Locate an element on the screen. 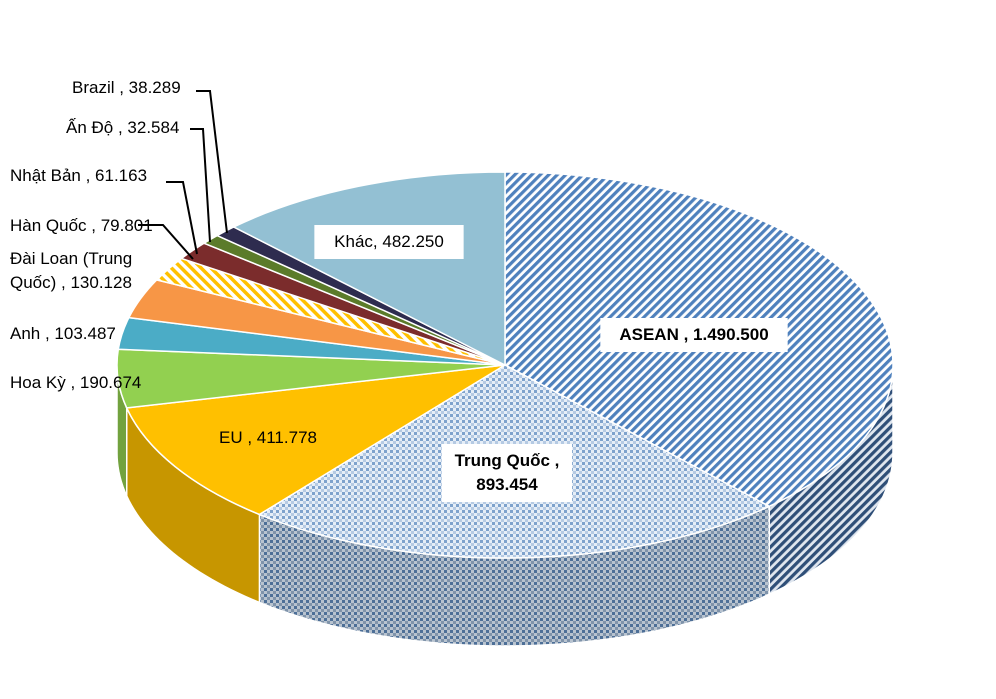 This screenshot has height=699, width=996. leader-line-brazil is located at coordinates (212, 162).